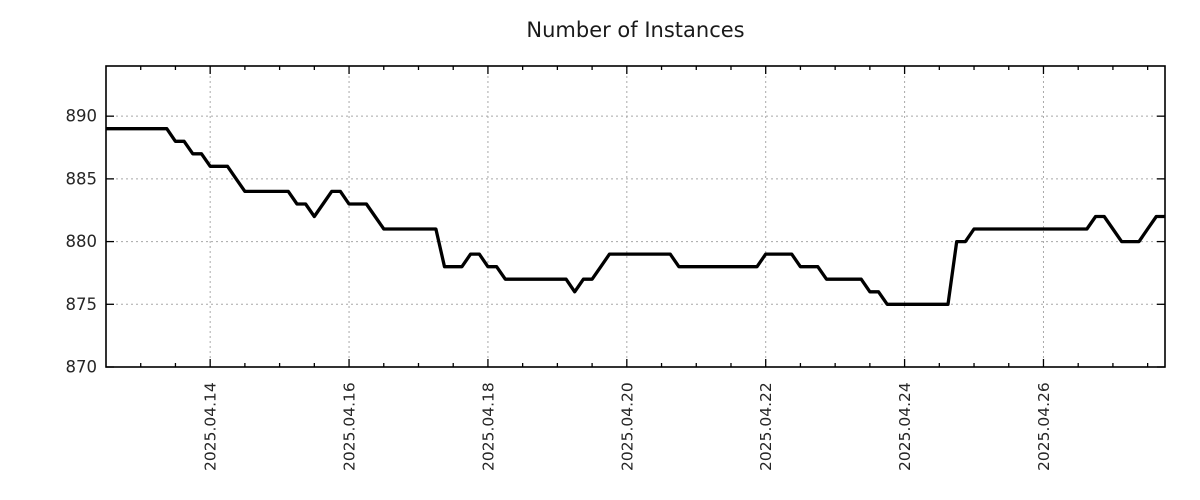 This screenshot has height=500, width=1200. What do you see at coordinates (350, 426) in the screenshot?
I see `x-tick-label: 2025.04.16` at bounding box center [350, 426].